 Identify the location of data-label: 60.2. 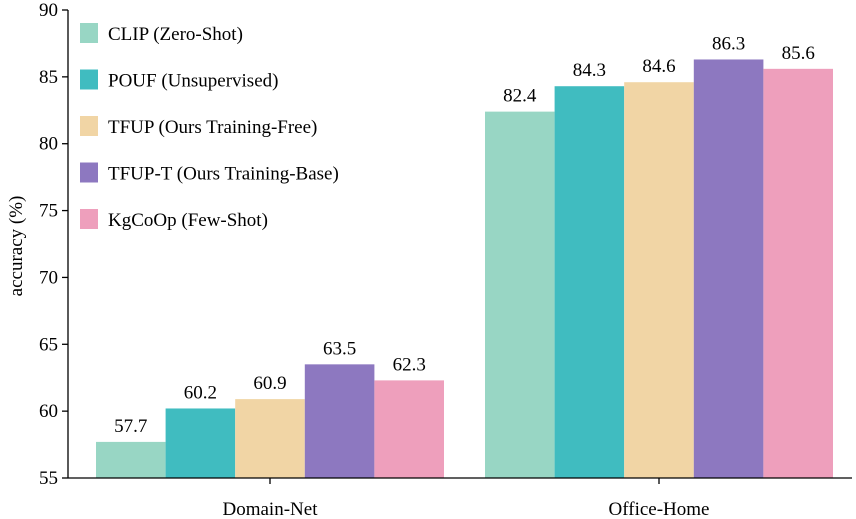
(200, 392).